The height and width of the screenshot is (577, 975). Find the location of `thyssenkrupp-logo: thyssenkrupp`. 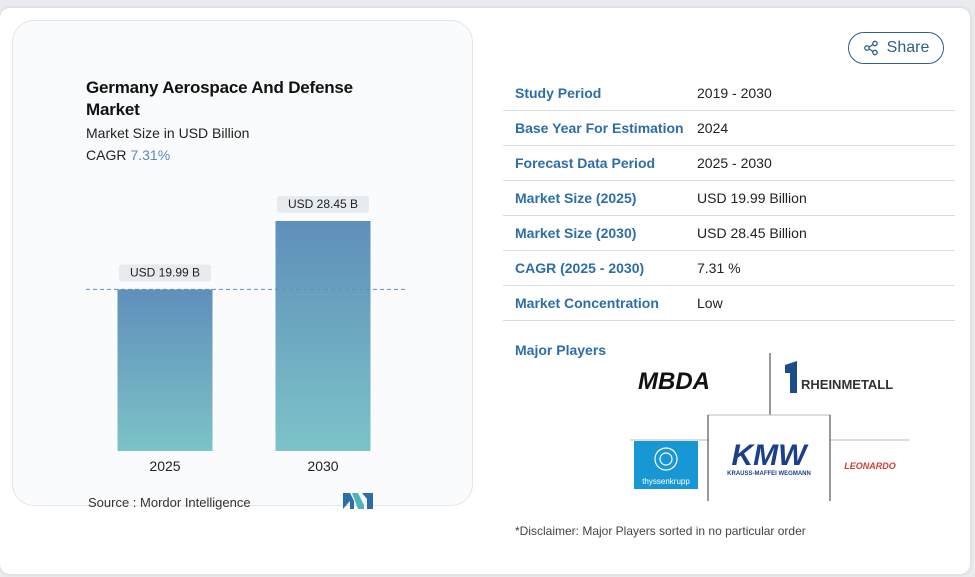

thyssenkrupp-logo: thyssenkrupp is located at coordinates (666, 465).